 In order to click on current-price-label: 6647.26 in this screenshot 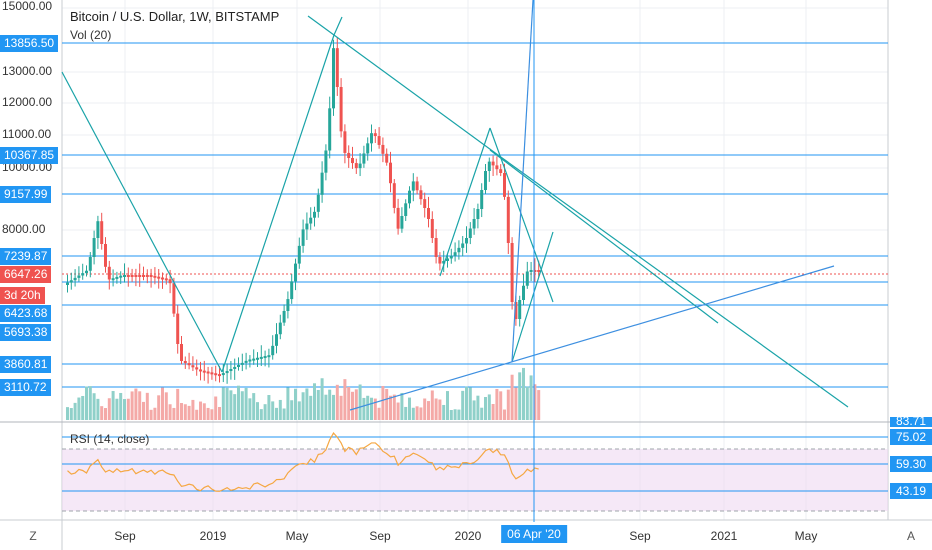, I will do `click(26, 274)`.